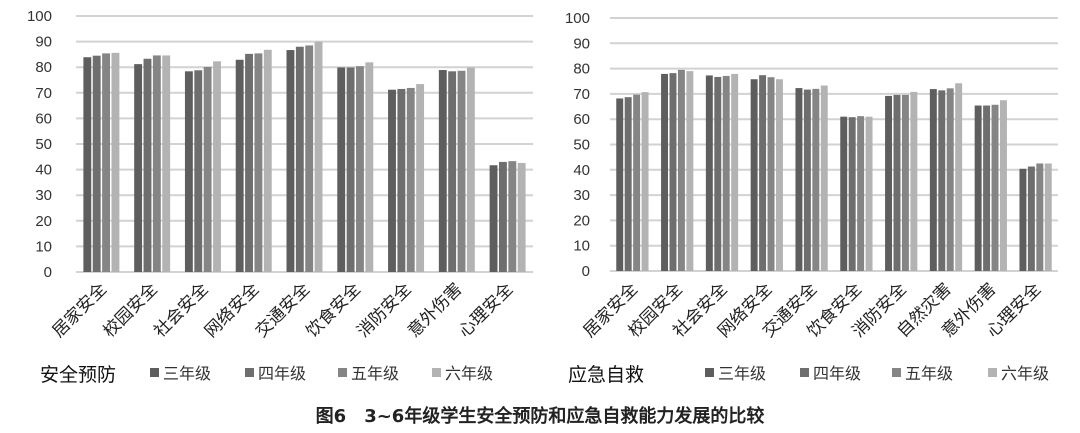  What do you see at coordinates (384, 310) in the screenshot?
I see `x-tick-label: 消防安全` at bounding box center [384, 310].